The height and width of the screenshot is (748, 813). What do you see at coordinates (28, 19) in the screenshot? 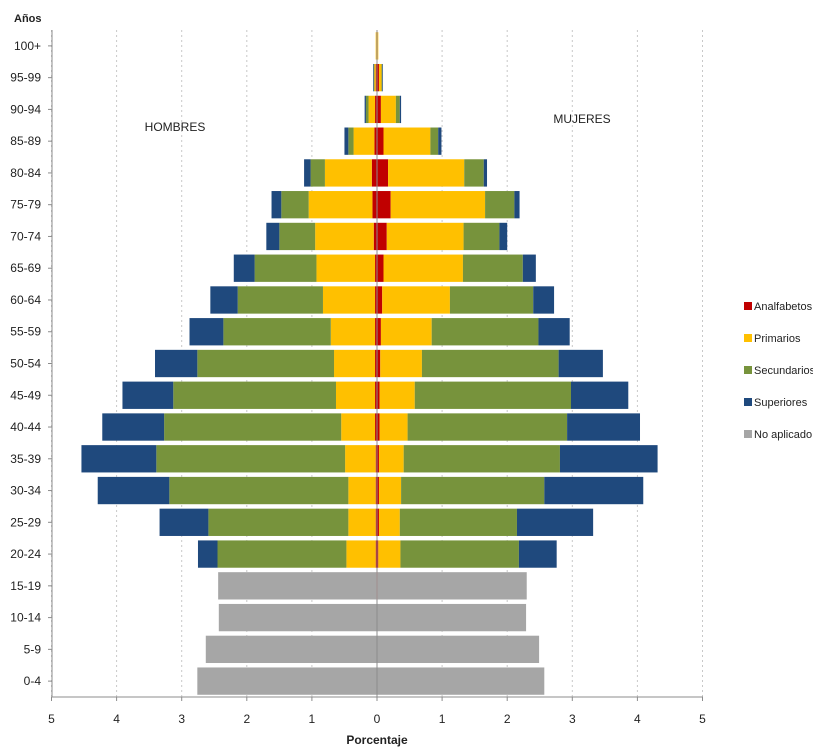
I see `y-axis-title: Años` at bounding box center [28, 19].